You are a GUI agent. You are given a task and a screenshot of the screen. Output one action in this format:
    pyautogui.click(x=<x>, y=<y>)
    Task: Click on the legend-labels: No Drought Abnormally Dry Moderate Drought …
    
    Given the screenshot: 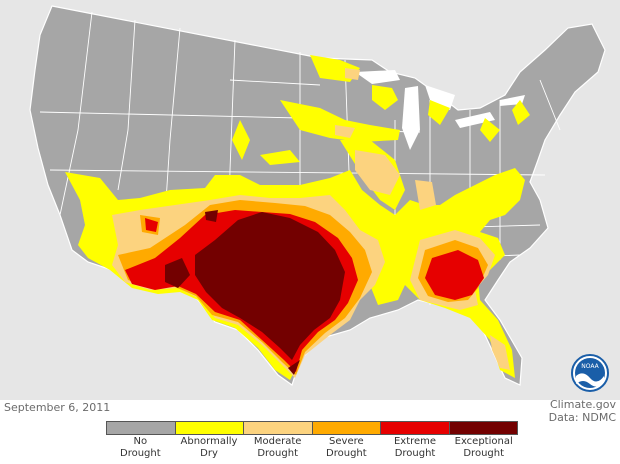 What is the action you would take?
    pyautogui.click(x=312, y=448)
    